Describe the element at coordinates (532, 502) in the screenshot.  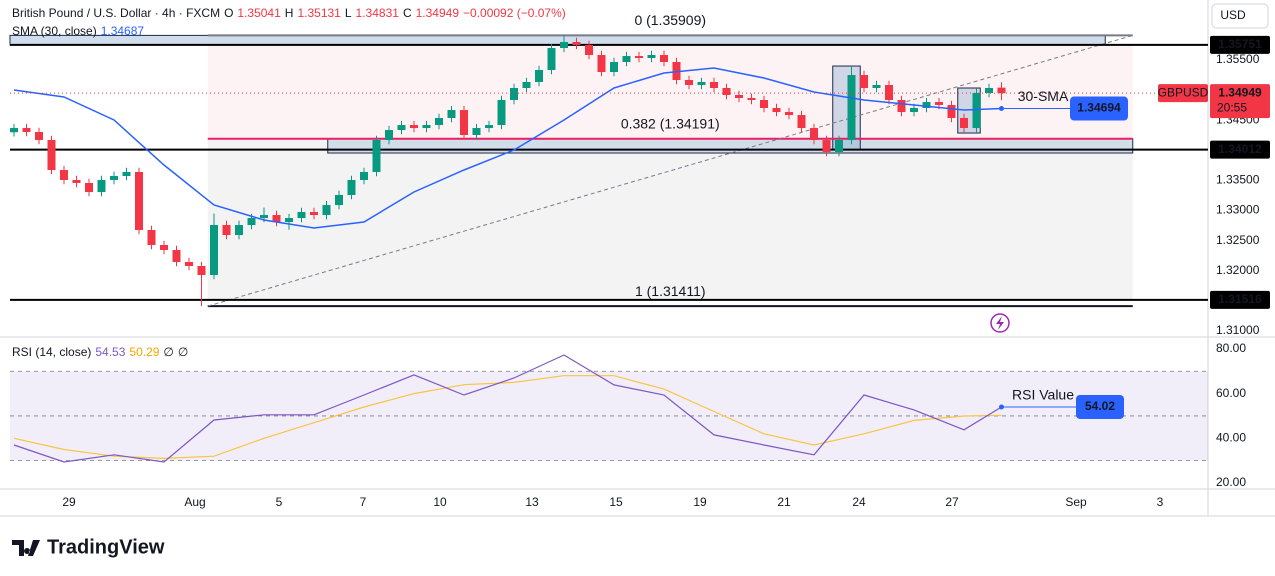
I see `x-tick-label: 13` at that location.